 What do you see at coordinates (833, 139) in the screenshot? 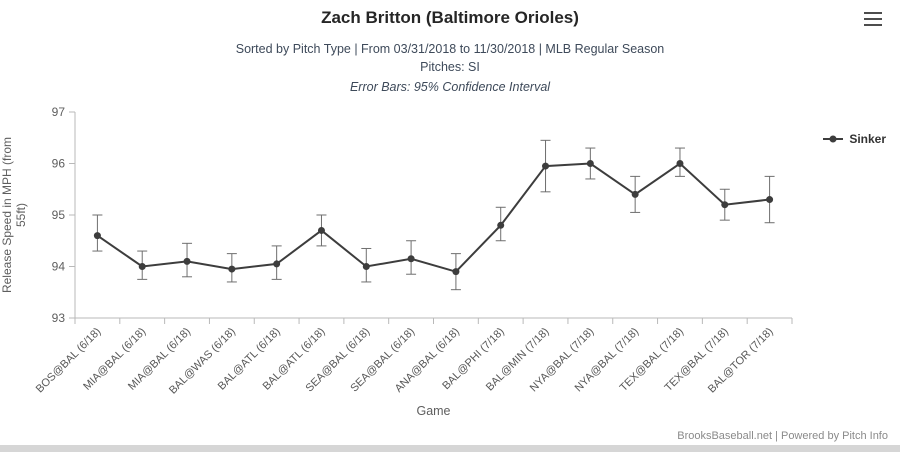
I see `legend-marker-icon` at bounding box center [833, 139].